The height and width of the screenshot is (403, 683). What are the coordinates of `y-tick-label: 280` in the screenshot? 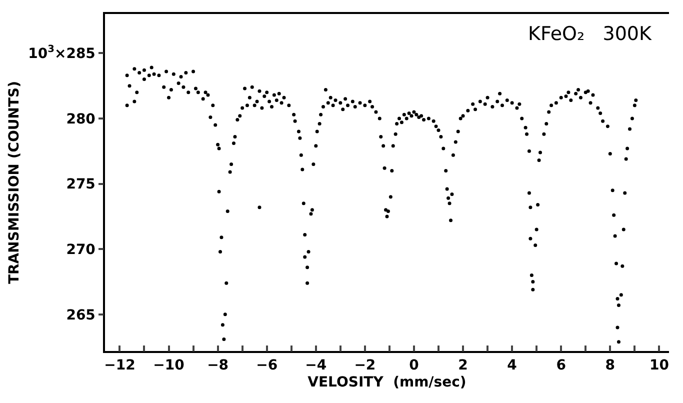 It's located at (81, 119).